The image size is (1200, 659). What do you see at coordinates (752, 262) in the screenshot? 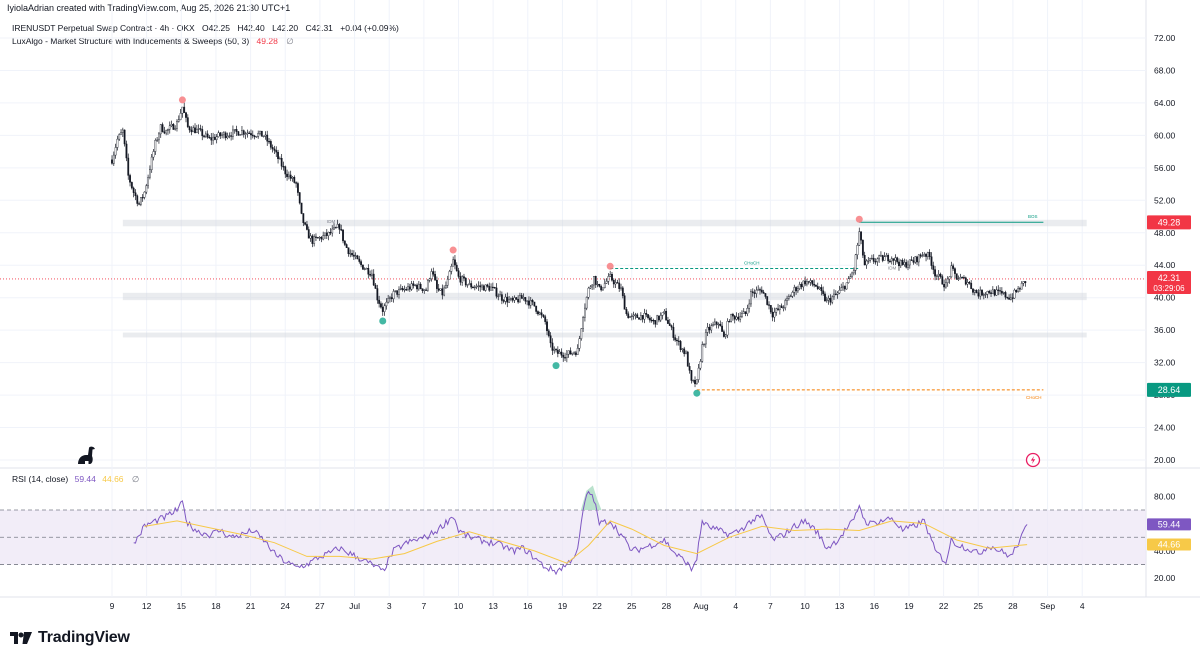
I see `choch-up-label: CHoCH` at bounding box center [752, 262].